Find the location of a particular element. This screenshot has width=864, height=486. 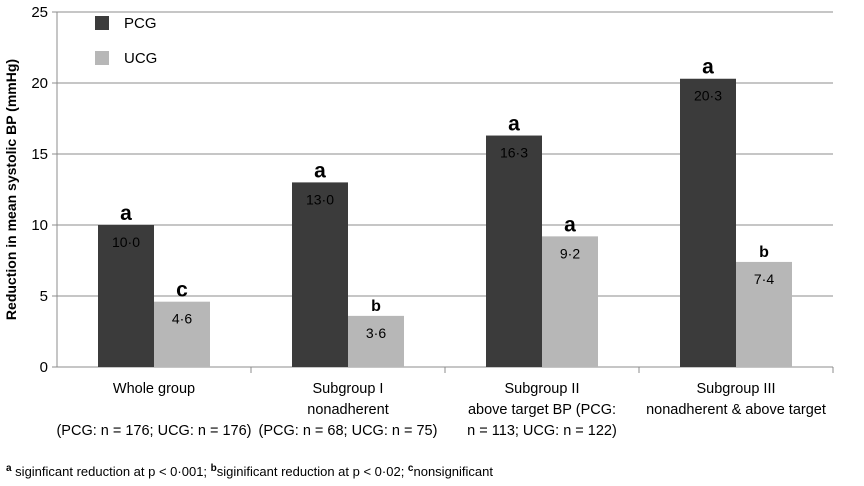

category-name: Subgroup III is located at coordinates (736, 389).